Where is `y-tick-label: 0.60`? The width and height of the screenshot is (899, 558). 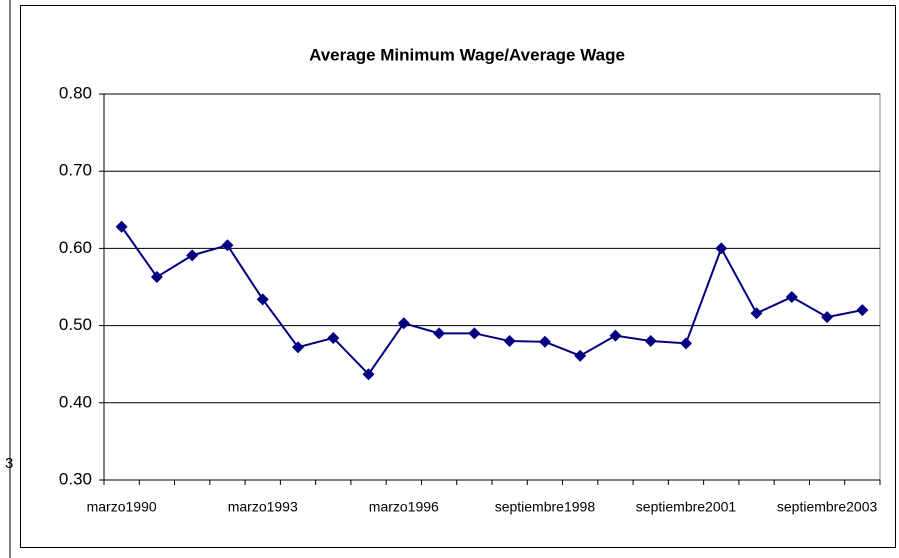 y-tick-label: 0.60 is located at coordinates (75, 247).